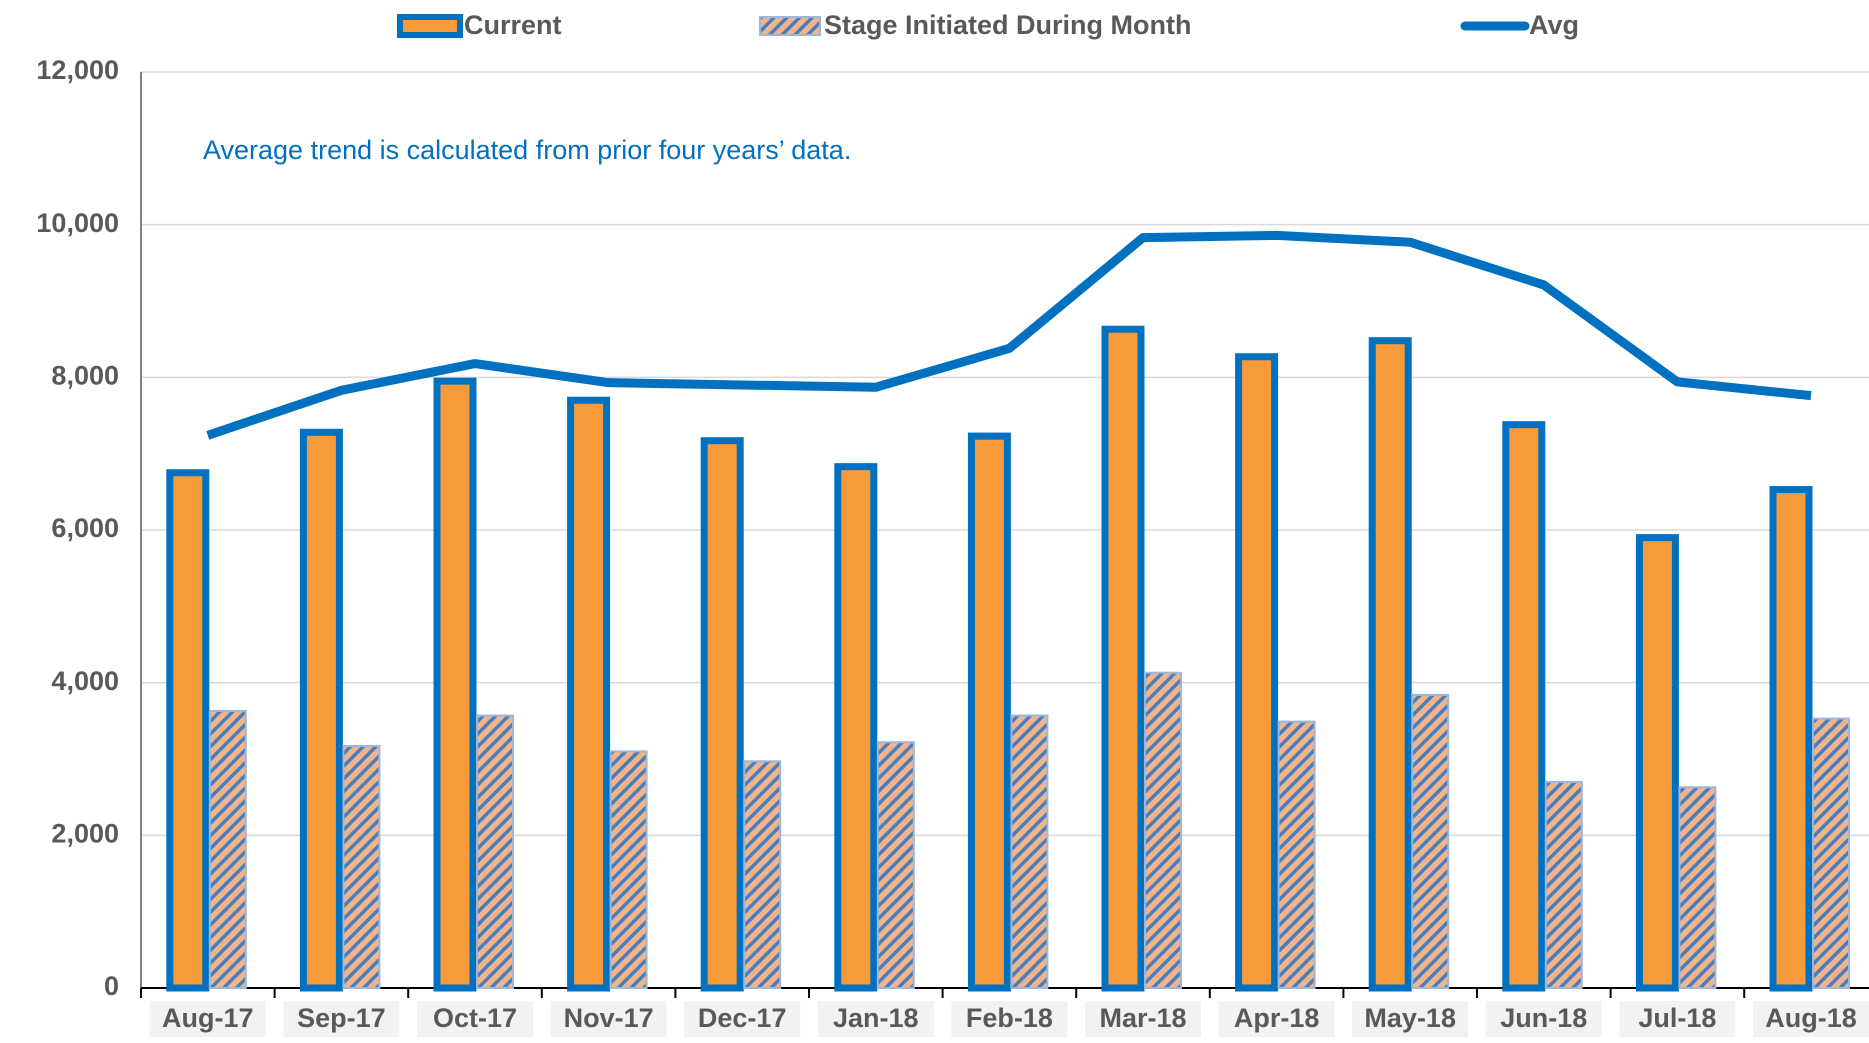 The height and width of the screenshot is (1043, 1869). I want to click on y-tick-label: 8,000, so click(85, 375).